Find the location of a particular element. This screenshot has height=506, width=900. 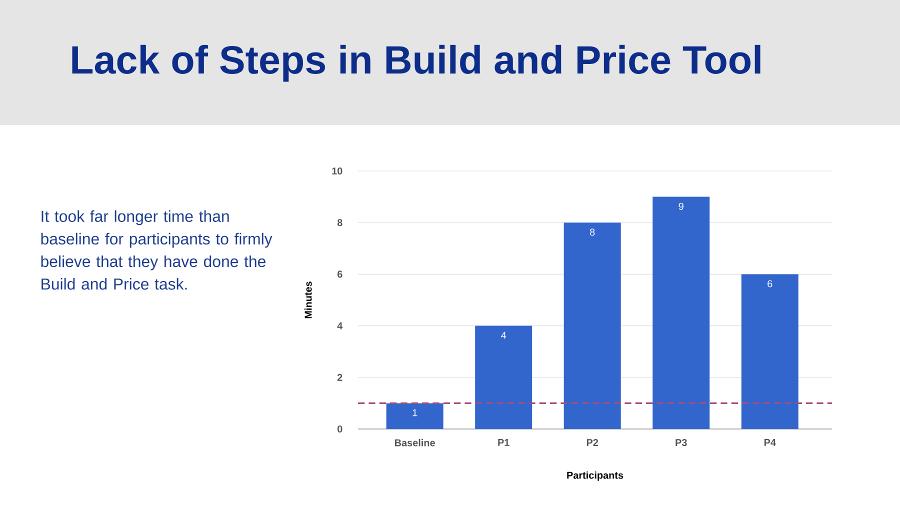

data-label: 6 is located at coordinates (770, 284).